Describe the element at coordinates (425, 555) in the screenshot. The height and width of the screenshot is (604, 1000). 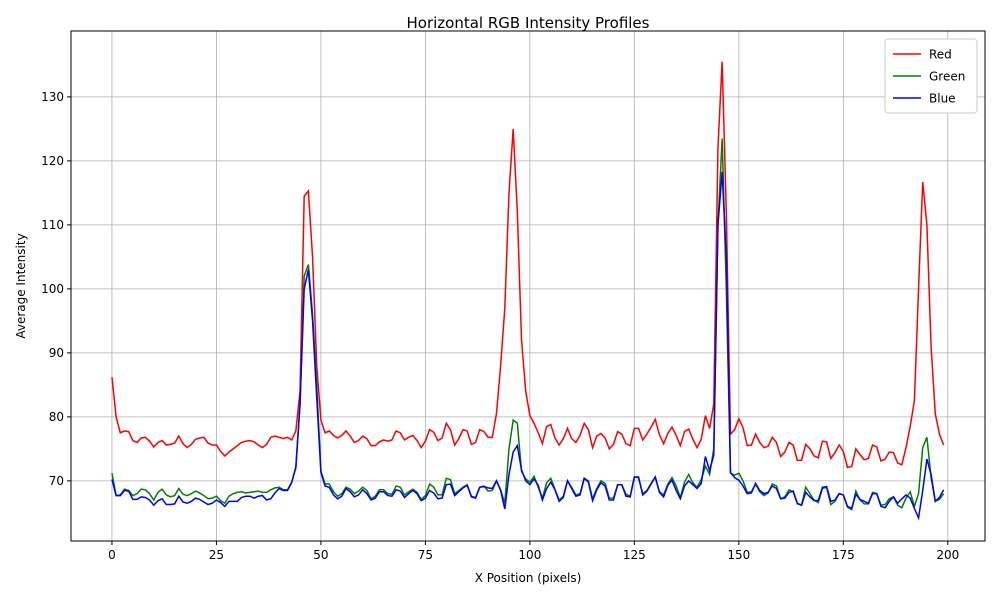
I see `x-tick-label: 75` at that location.